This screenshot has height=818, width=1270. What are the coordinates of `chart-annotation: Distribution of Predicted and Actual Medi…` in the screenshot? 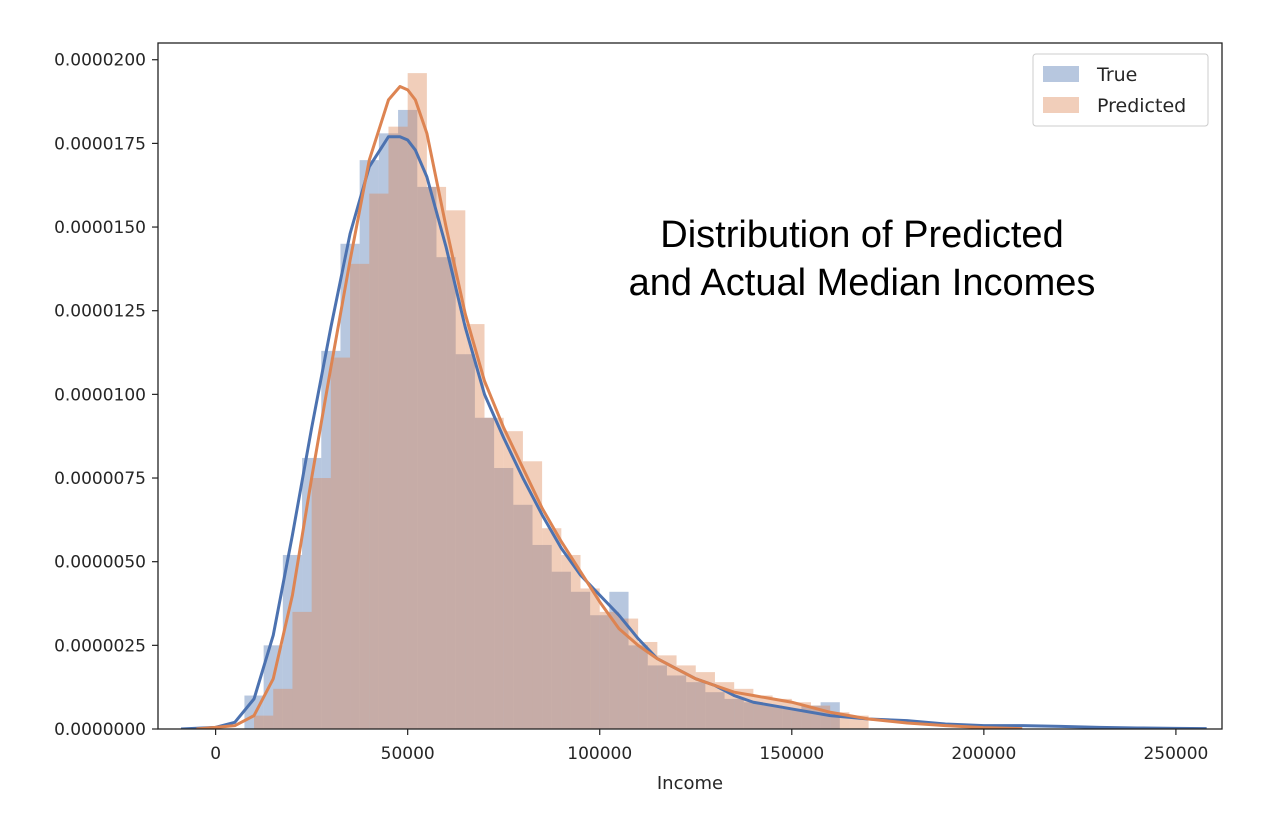 It's located at (862, 259).